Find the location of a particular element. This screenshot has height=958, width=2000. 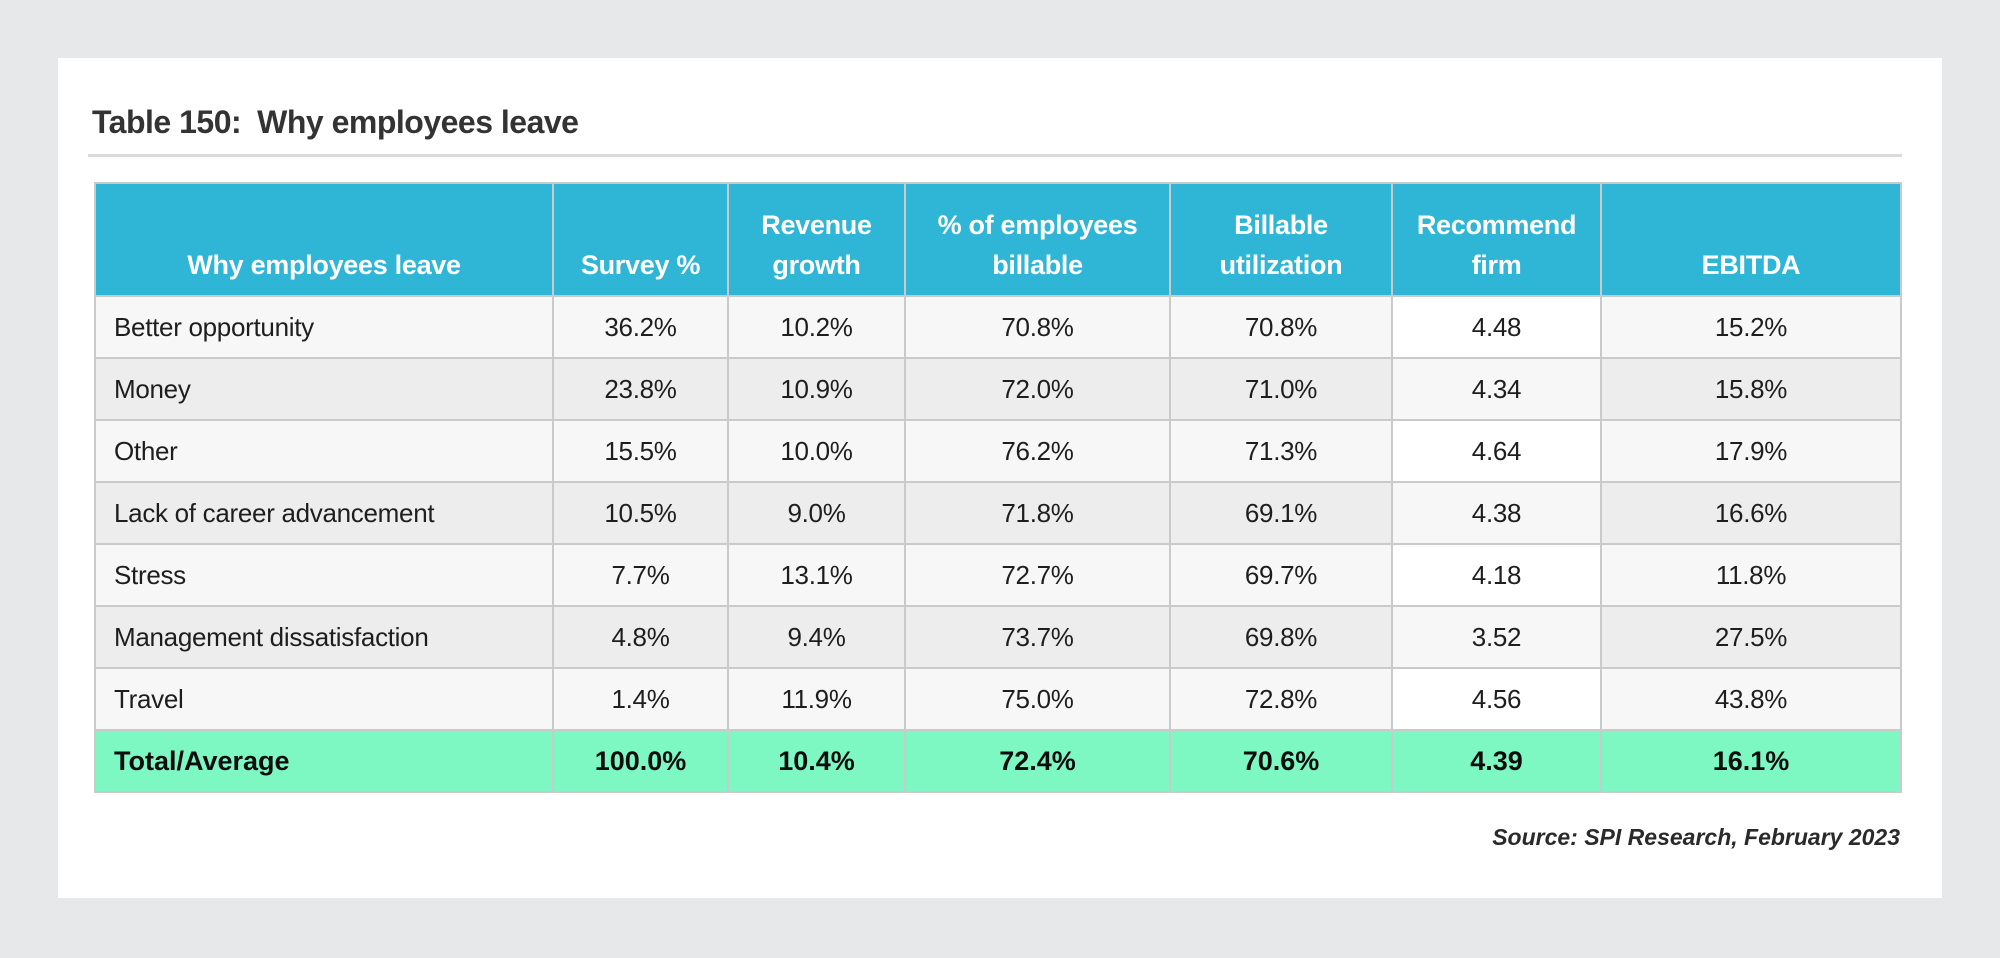

table-cell: 7.7% is located at coordinates (640, 575).